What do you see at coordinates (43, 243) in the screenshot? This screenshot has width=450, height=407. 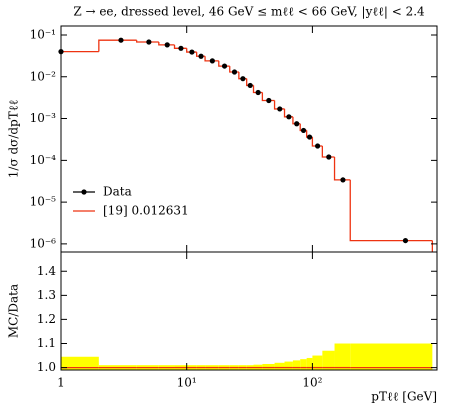 I see `y-tick-label: 10⁻⁶` at bounding box center [43, 243].